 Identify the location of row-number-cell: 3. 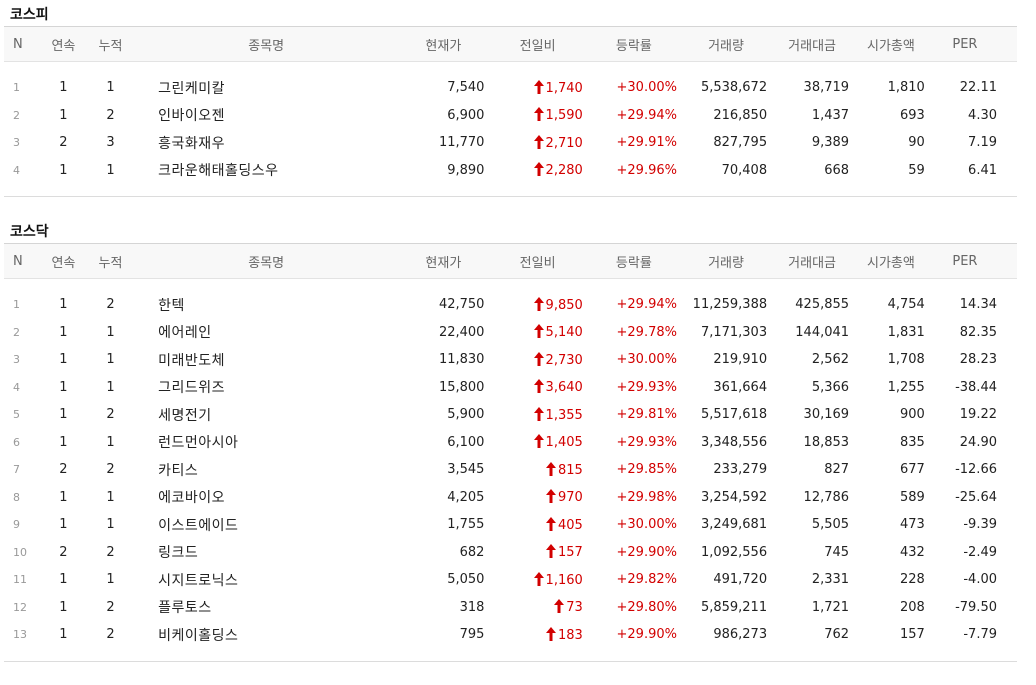
(22, 143).